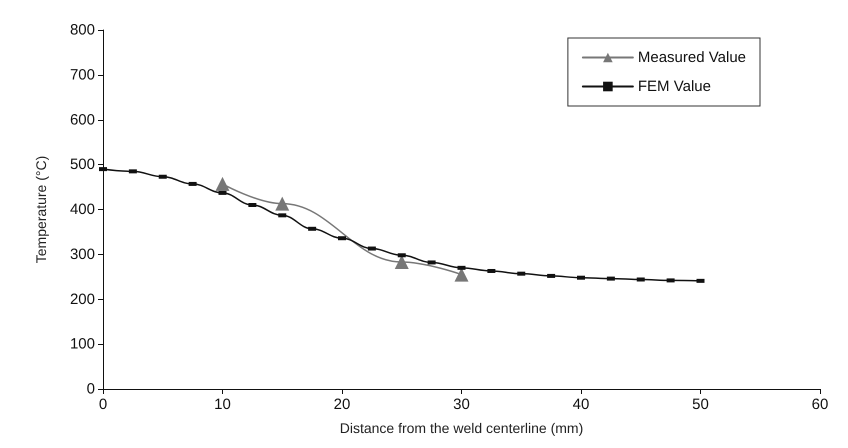 Image resolution: width=848 pixels, height=448 pixels. Describe the element at coordinates (82, 254) in the screenshot. I see `y-tick-label: 300` at that location.